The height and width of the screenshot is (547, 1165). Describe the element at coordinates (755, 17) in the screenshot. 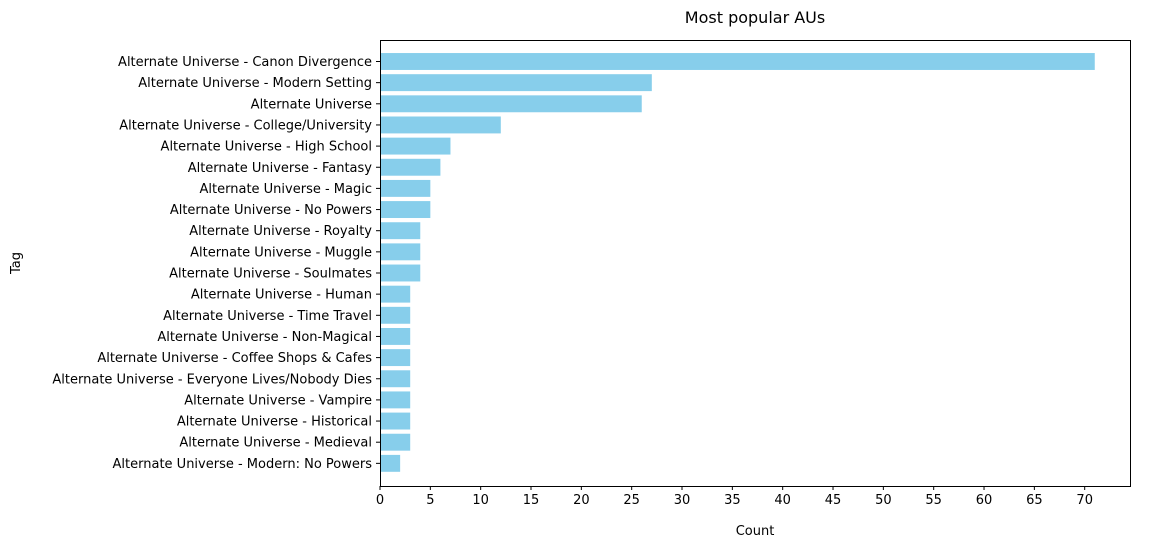

I see `chart-title: Most popular AUs` at that location.